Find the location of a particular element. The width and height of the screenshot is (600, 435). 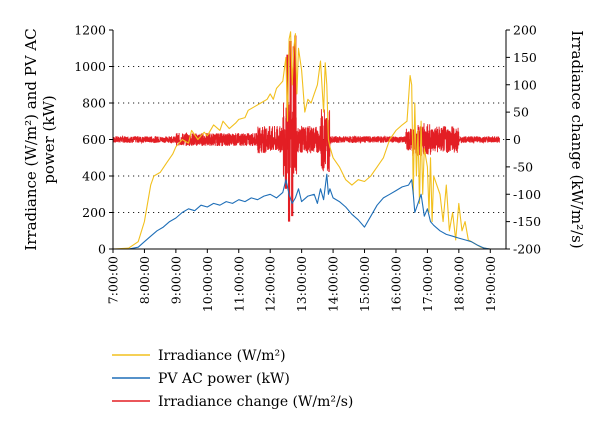

x-tick-label: 9:00:00 is located at coordinates (175, 280).